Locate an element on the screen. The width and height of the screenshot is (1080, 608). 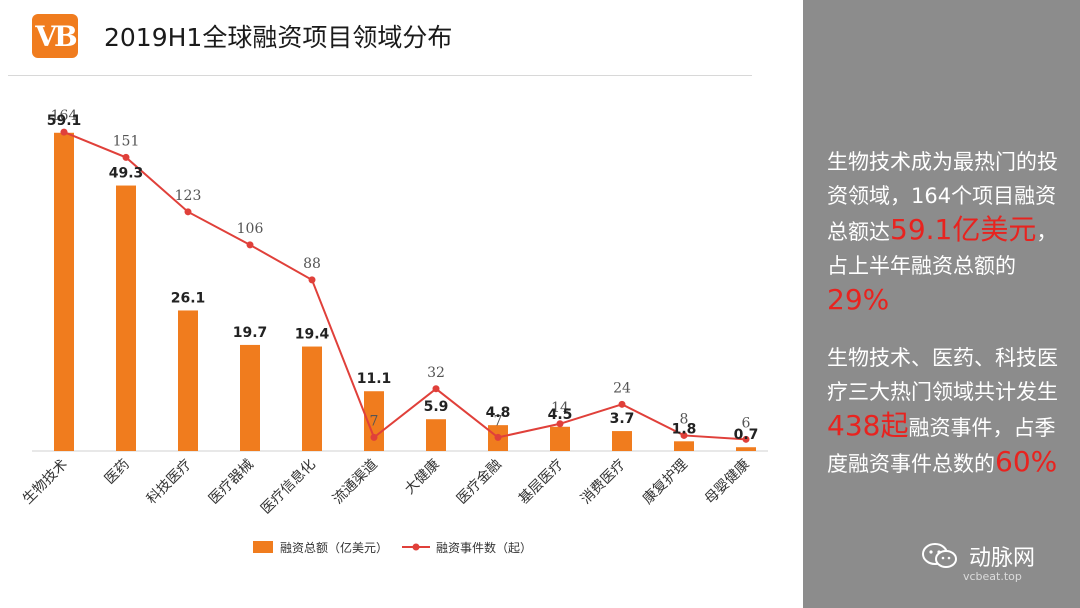
wechat-icon is located at coordinates (939, 555).